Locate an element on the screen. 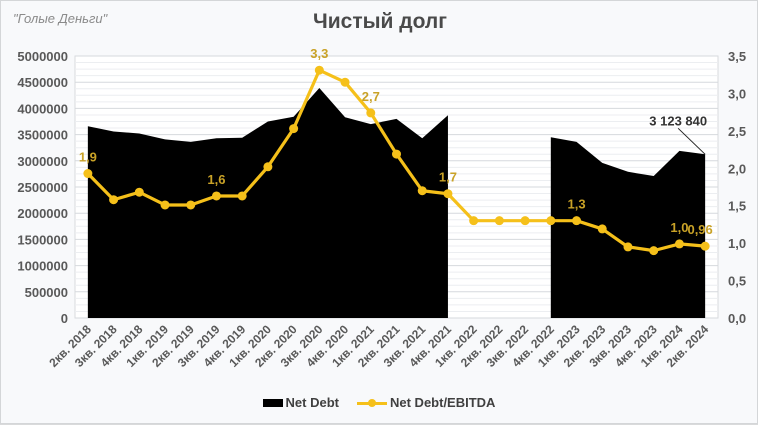 The width and height of the screenshot is (758, 425). right-axis-tick: 3,0 is located at coordinates (737, 93).